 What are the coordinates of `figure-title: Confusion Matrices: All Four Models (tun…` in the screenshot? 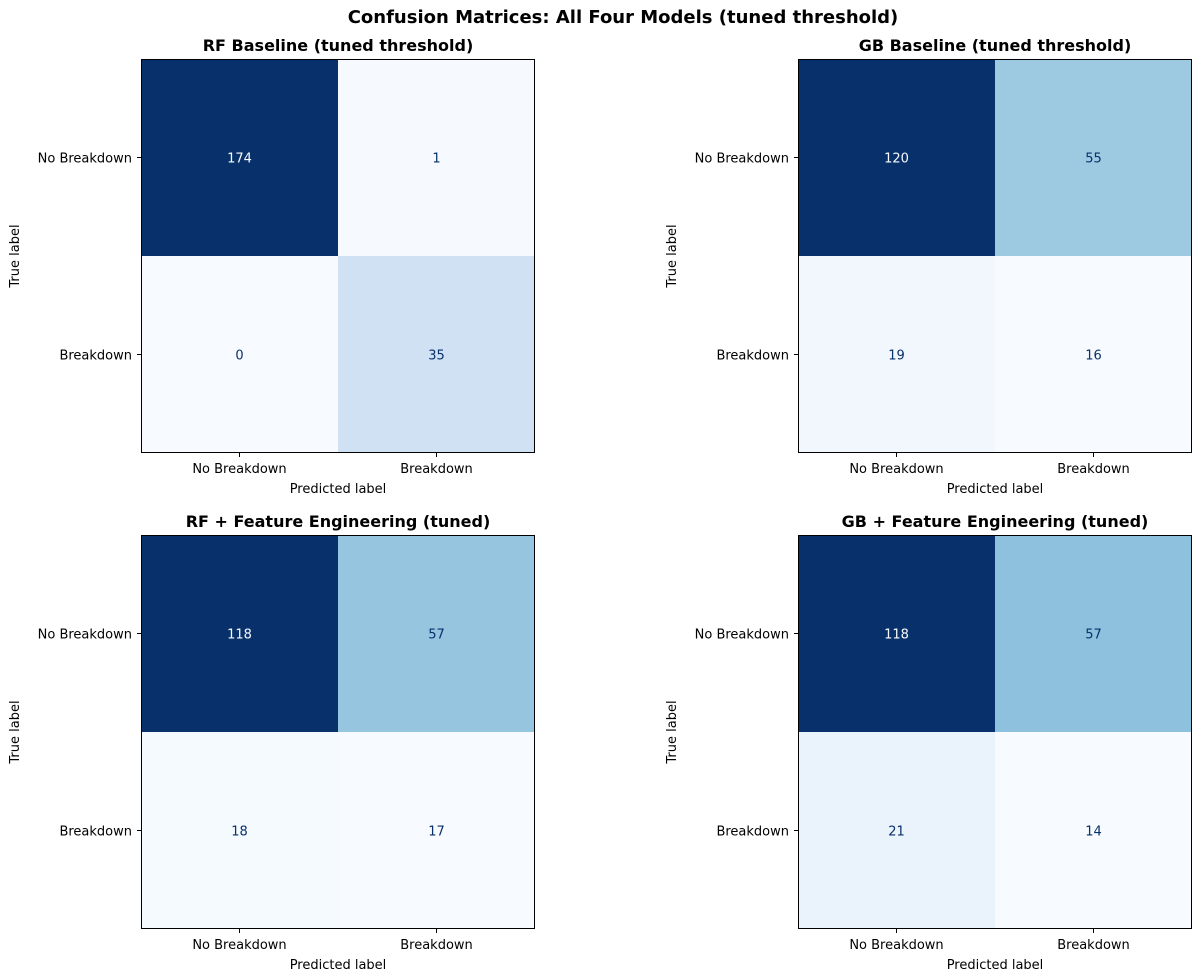 It's located at (623, 17).